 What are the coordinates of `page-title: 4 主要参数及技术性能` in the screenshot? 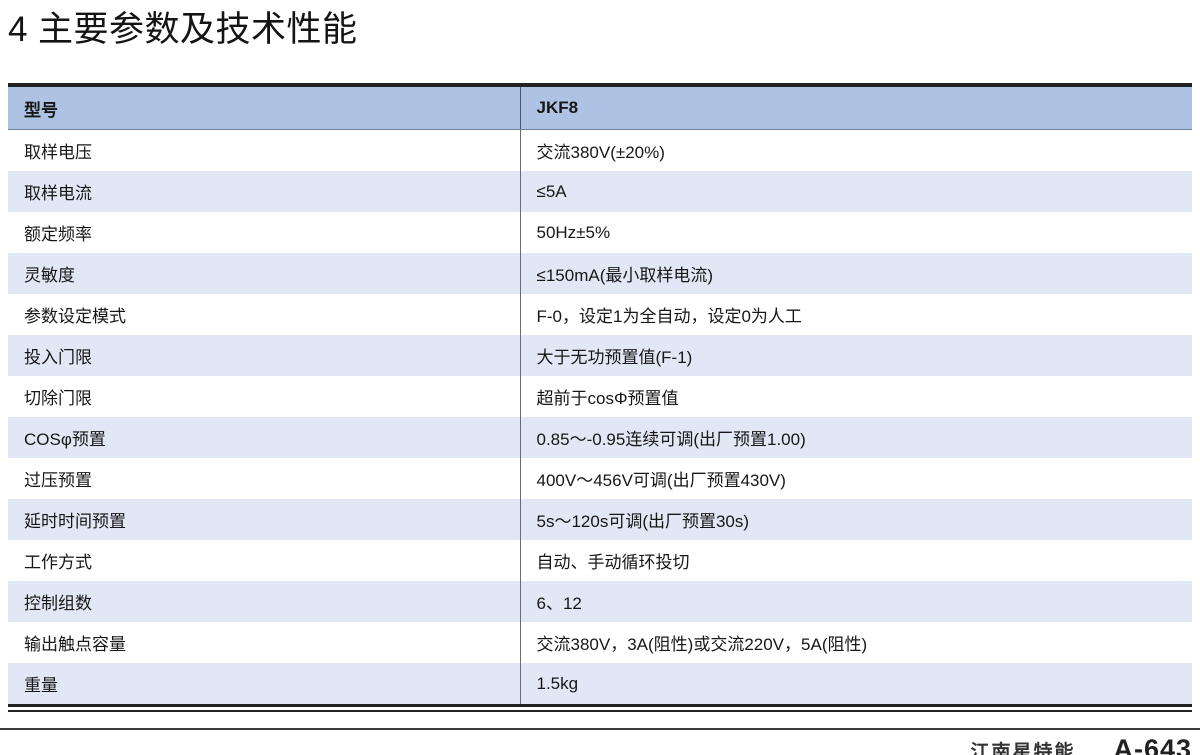 It's located at (182, 30).